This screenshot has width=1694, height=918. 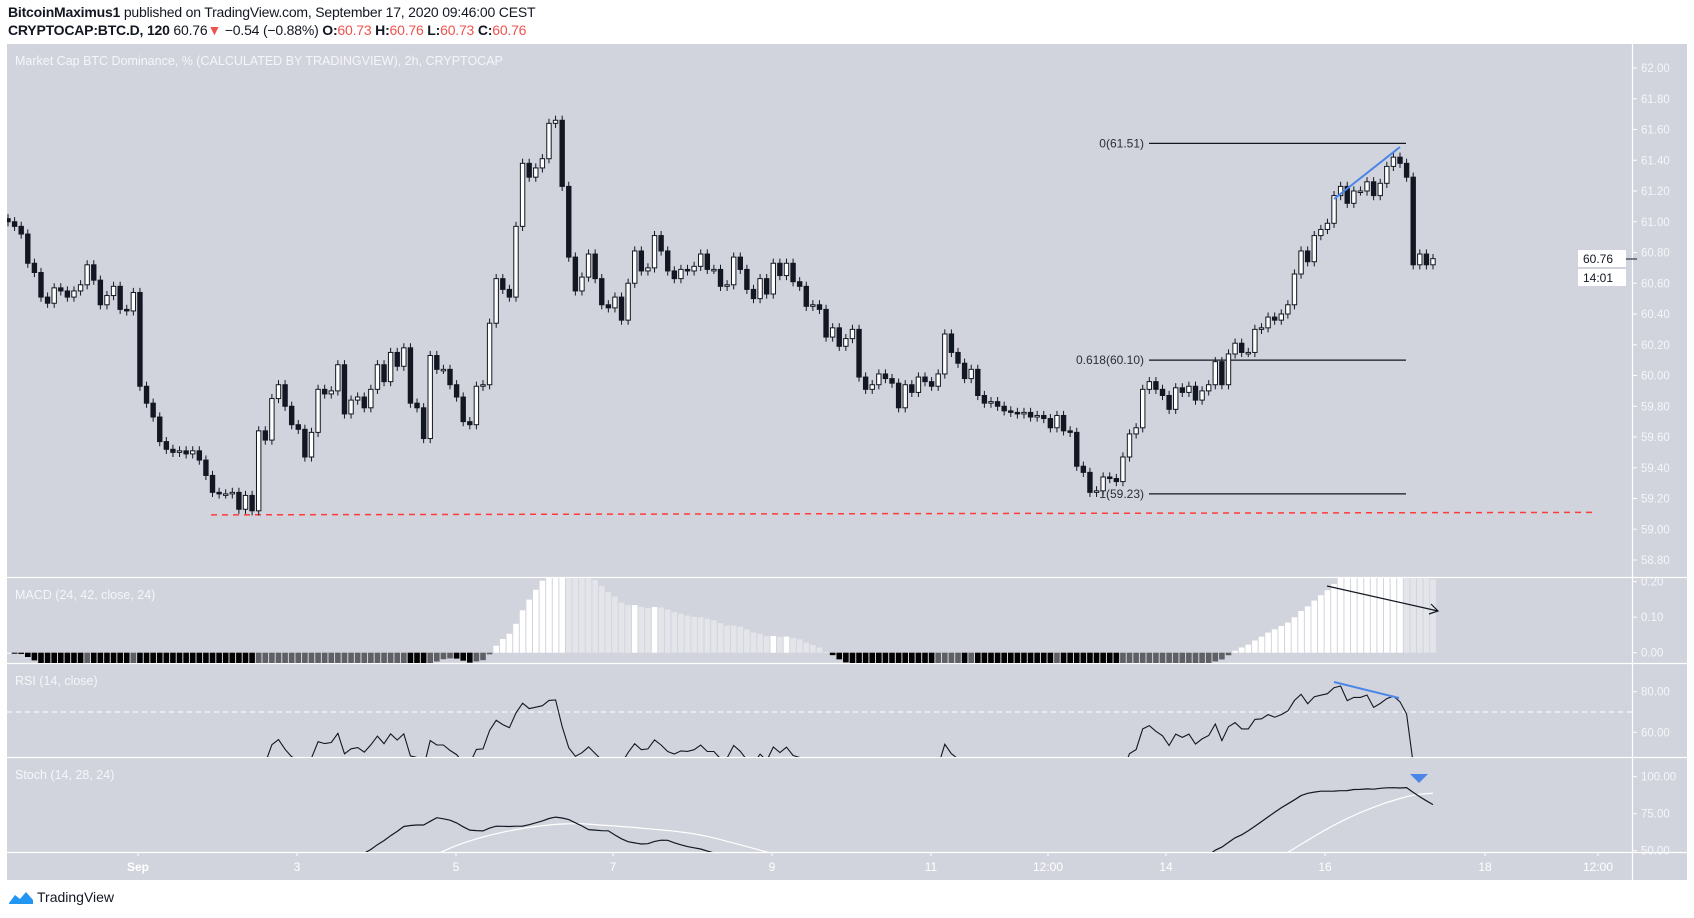 What do you see at coordinates (1655, 69) in the screenshot?
I see `price-tick-label: 62.00` at bounding box center [1655, 69].